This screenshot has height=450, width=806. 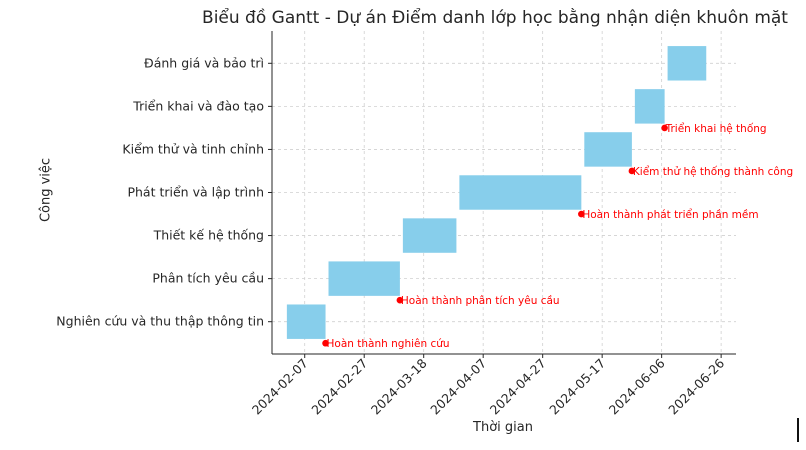 What do you see at coordinates (798, 430) in the screenshot?
I see `text-cursor` at bounding box center [798, 430].